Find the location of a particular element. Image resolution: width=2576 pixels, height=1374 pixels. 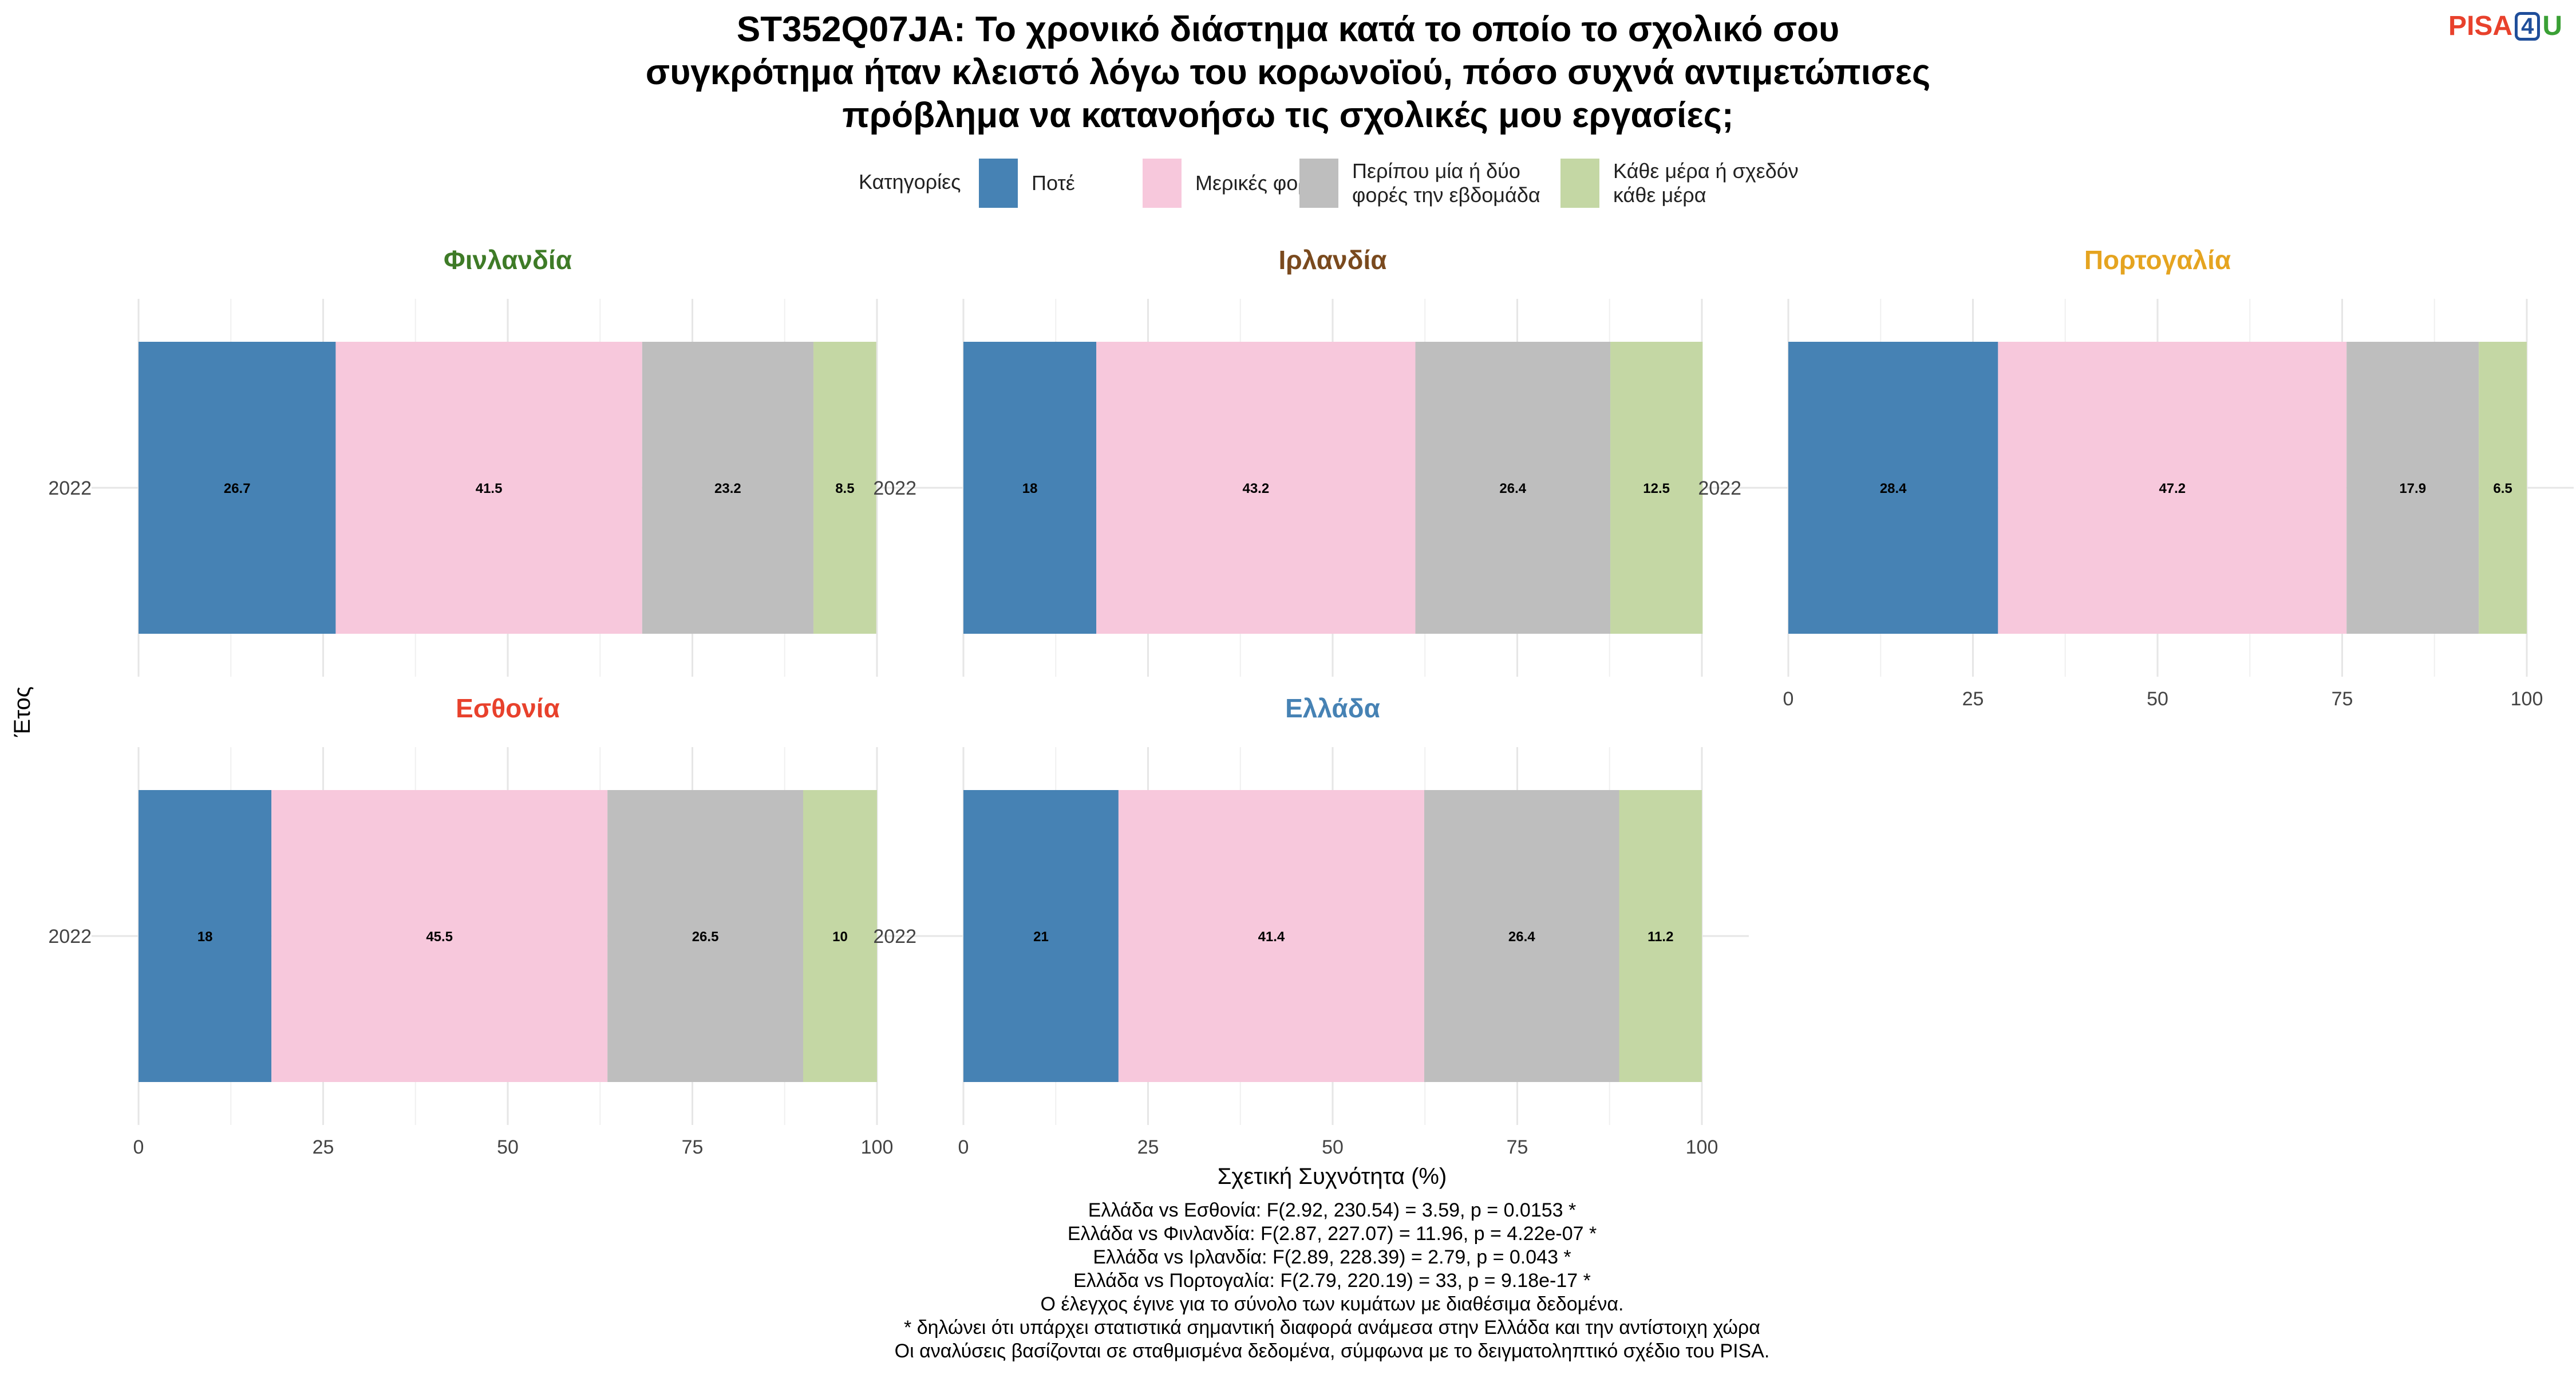

x-tick-label-4-0: 0 is located at coordinates (138, 1147).